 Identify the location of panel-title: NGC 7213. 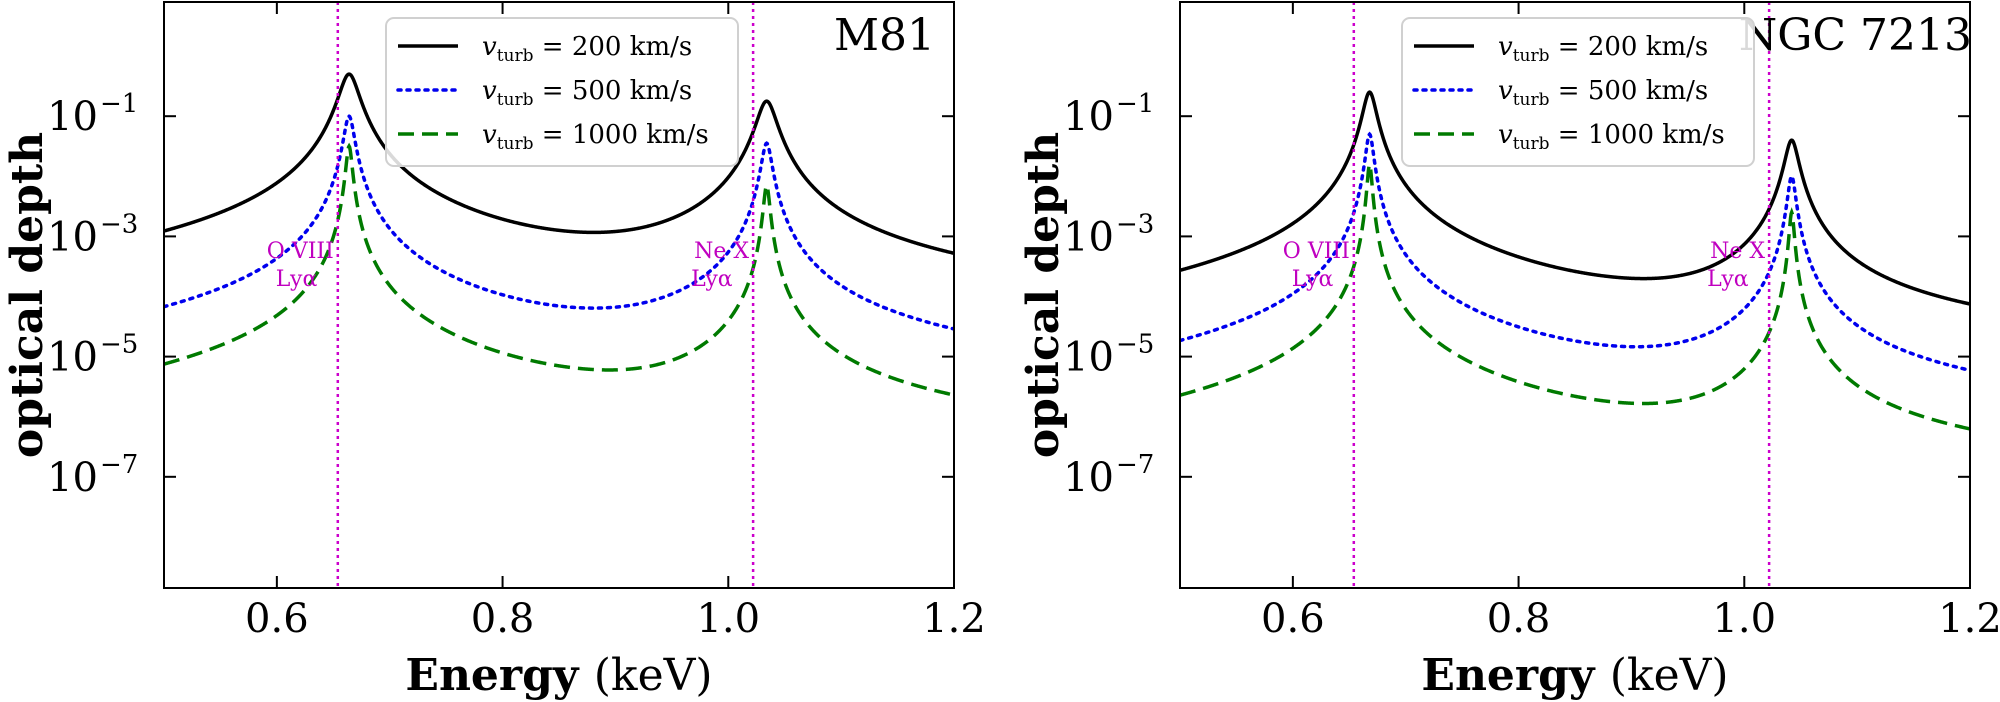
(1855, 35).